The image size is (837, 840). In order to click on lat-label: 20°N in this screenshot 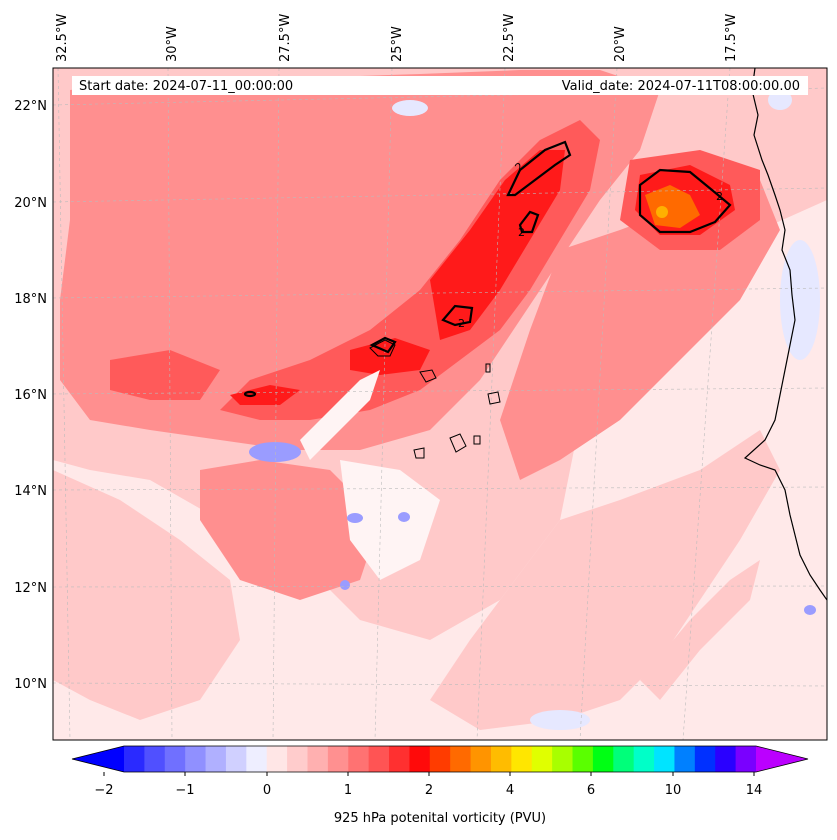, I will do `click(30, 203)`.